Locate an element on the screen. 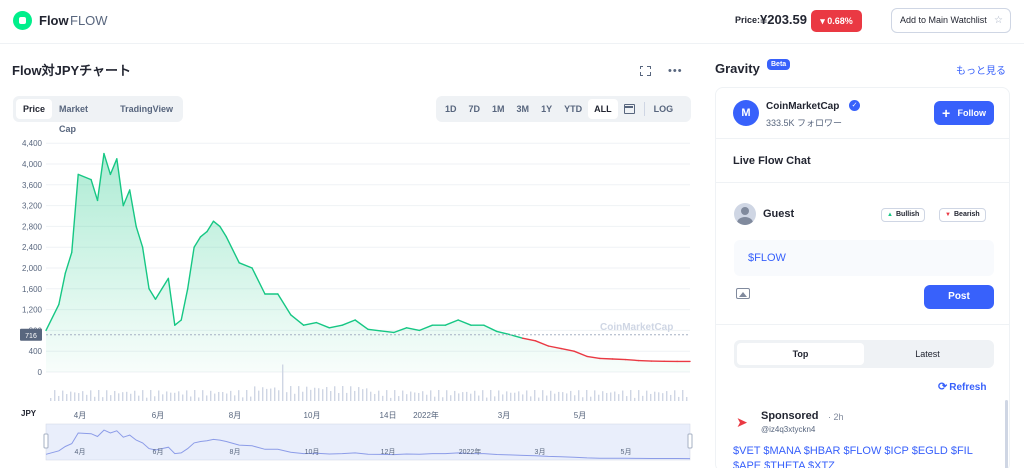 This screenshot has height=468, width=1024. tab-latest: Latest is located at coordinates (927, 354).